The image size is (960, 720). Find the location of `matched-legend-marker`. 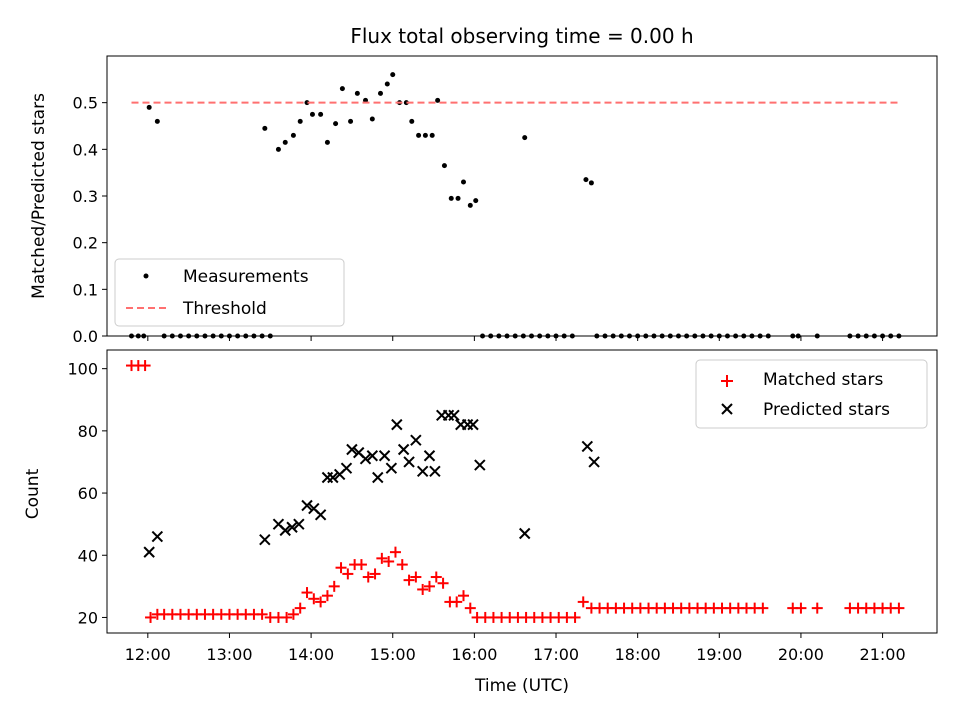

matched-legend-marker is located at coordinates (727, 381).